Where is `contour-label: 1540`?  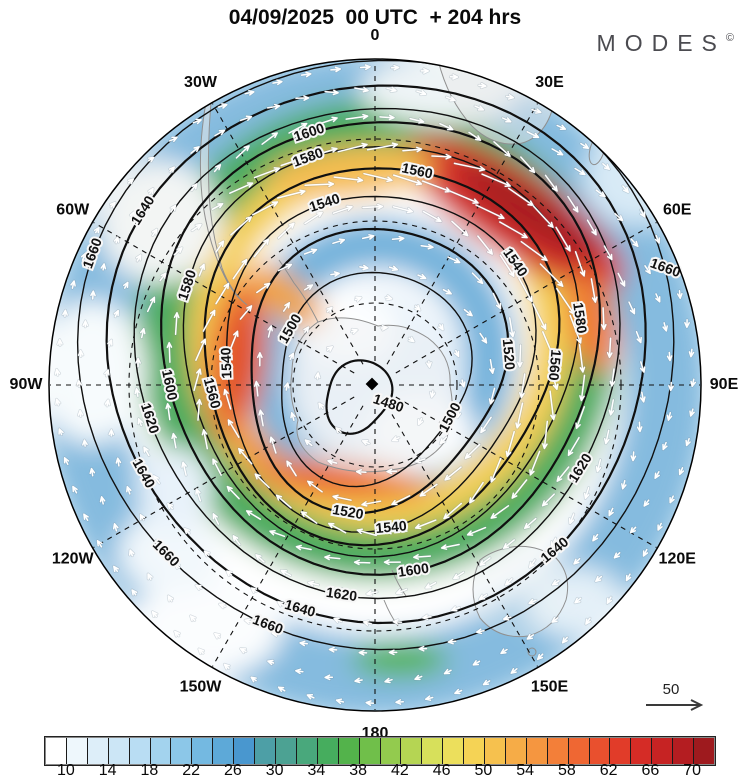 contour-label: 1540 is located at coordinates (225, 363).